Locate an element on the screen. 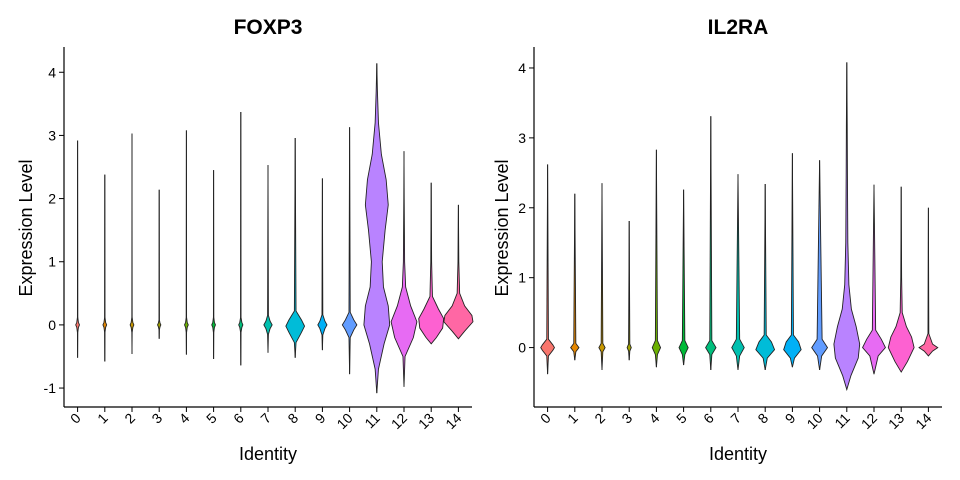 The height and width of the screenshot is (480, 960). panel-title: FOXP3 is located at coordinates (268, 27).